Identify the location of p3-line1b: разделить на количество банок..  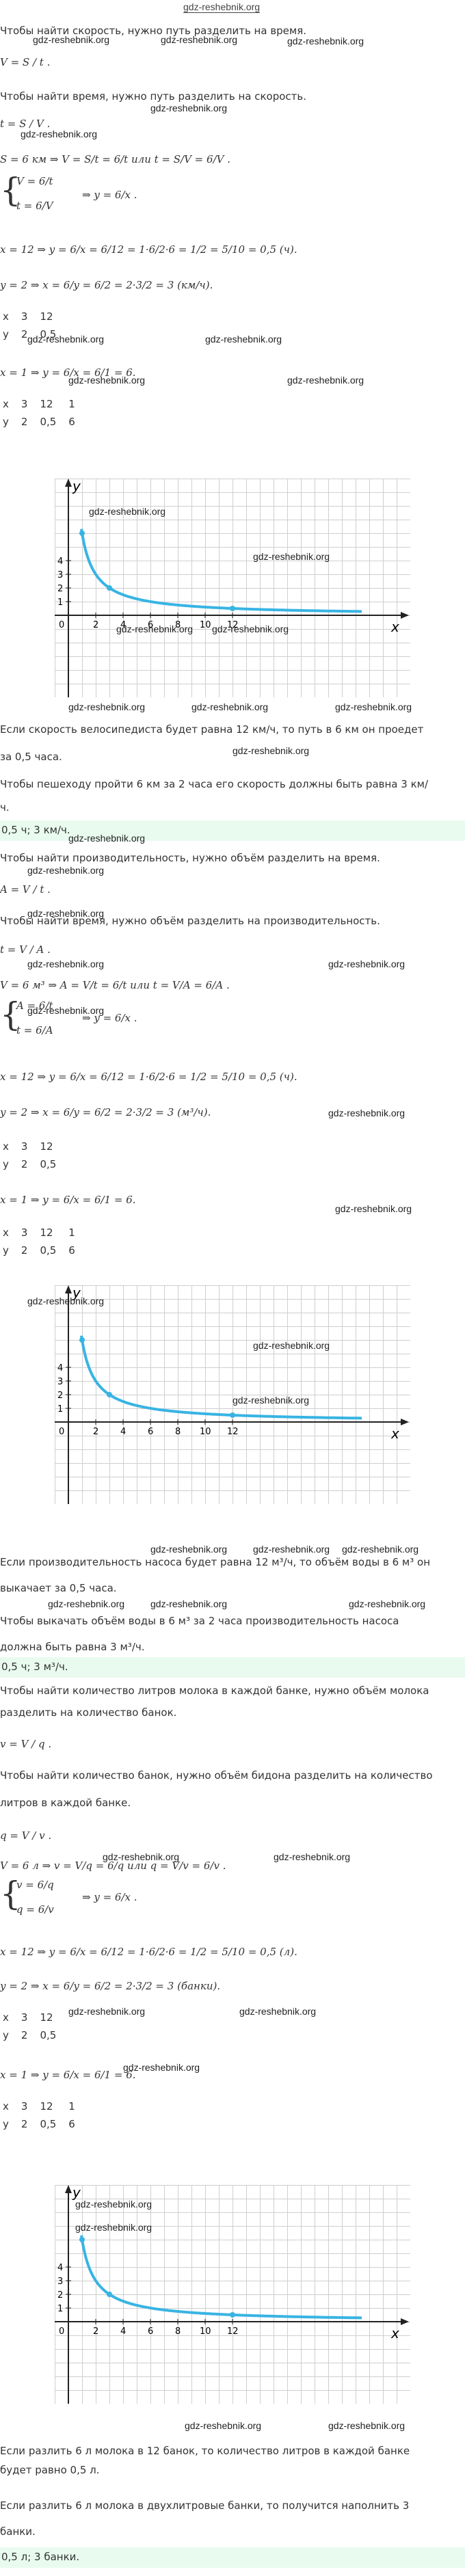
(89, 1712).